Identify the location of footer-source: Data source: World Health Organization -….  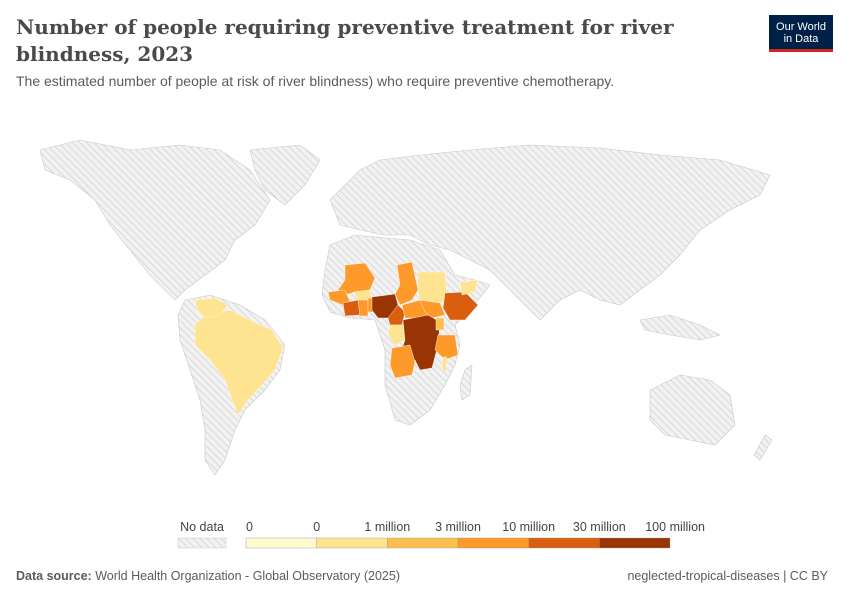
(208, 576).